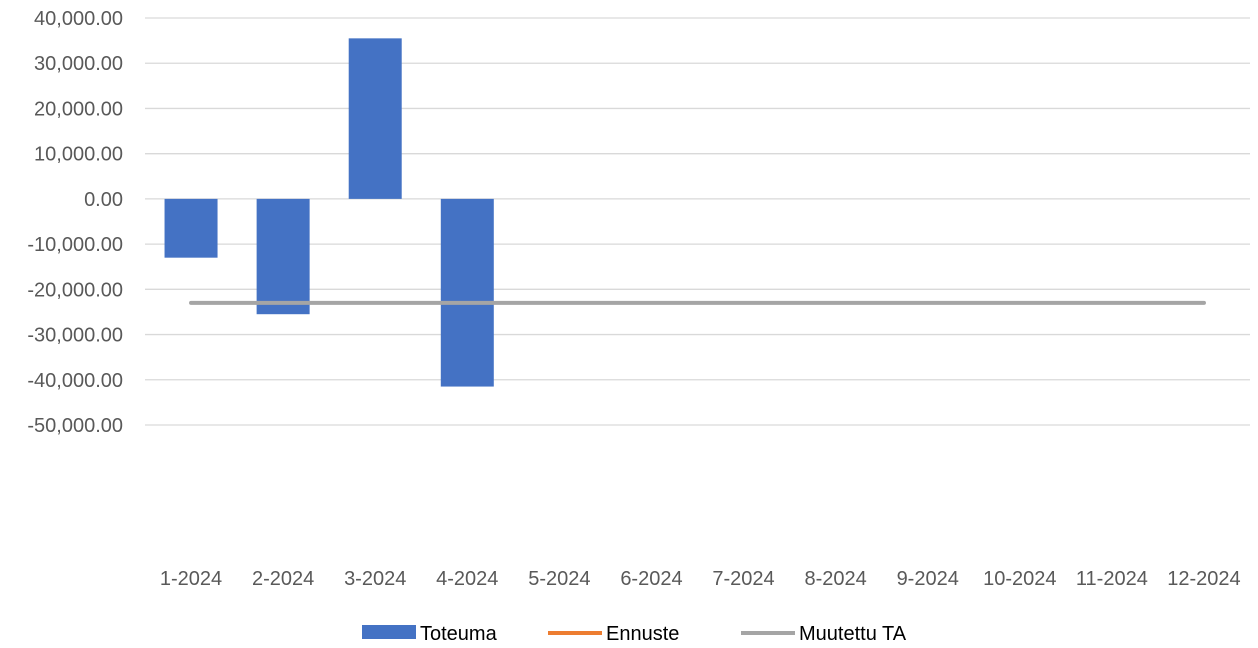 This screenshot has height=648, width=1258. Describe the element at coordinates (78, 64) in the screenshot. I see `y-tick-label: 30,000.00` at that location.